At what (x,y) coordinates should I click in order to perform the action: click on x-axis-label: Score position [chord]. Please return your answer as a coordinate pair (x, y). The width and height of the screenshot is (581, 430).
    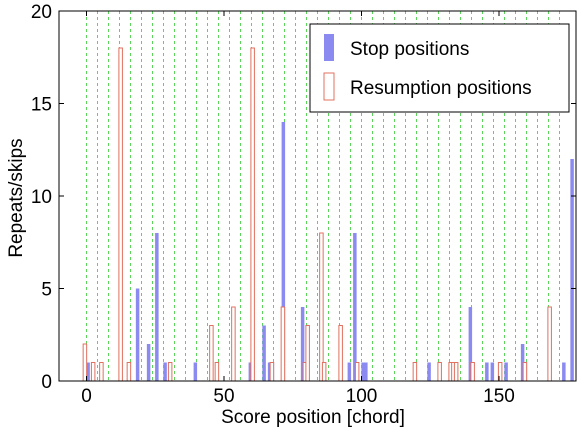
    Looking at the image, I should click on (313, 417).